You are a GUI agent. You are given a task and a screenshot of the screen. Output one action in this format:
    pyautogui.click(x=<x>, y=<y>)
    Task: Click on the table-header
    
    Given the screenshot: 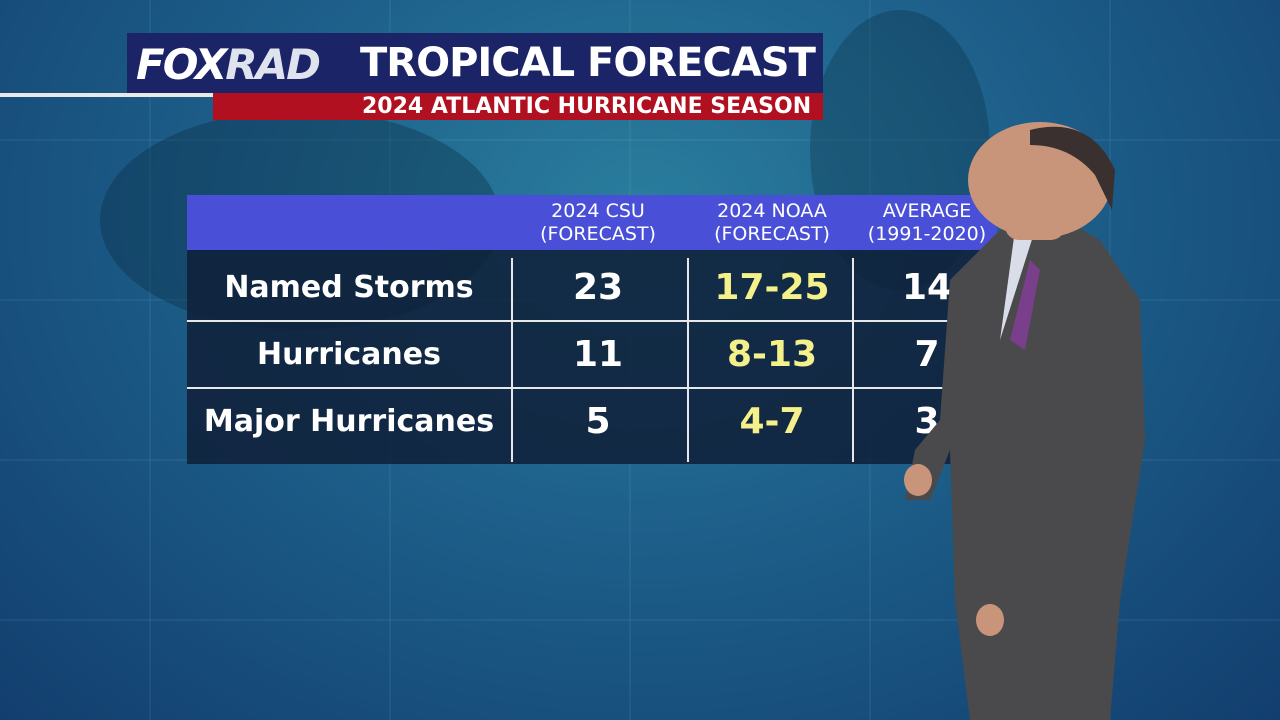 What is the action you would take?
    pyautogui.click(x=592, y=222)
    